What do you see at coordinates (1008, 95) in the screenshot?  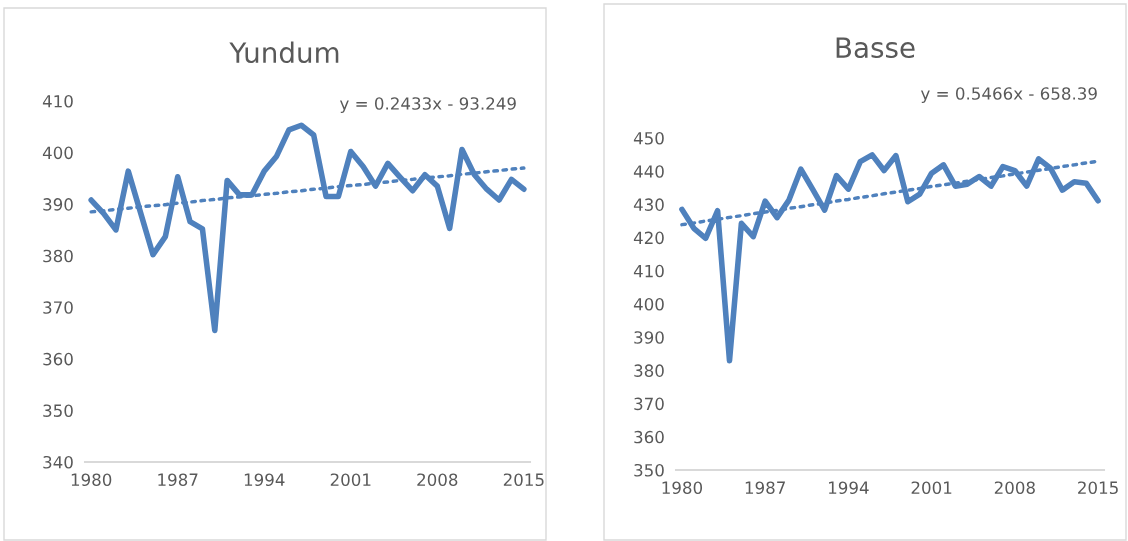 I see `text: y = 0.5466x - 658.39` at bounding box center [1008, 95].